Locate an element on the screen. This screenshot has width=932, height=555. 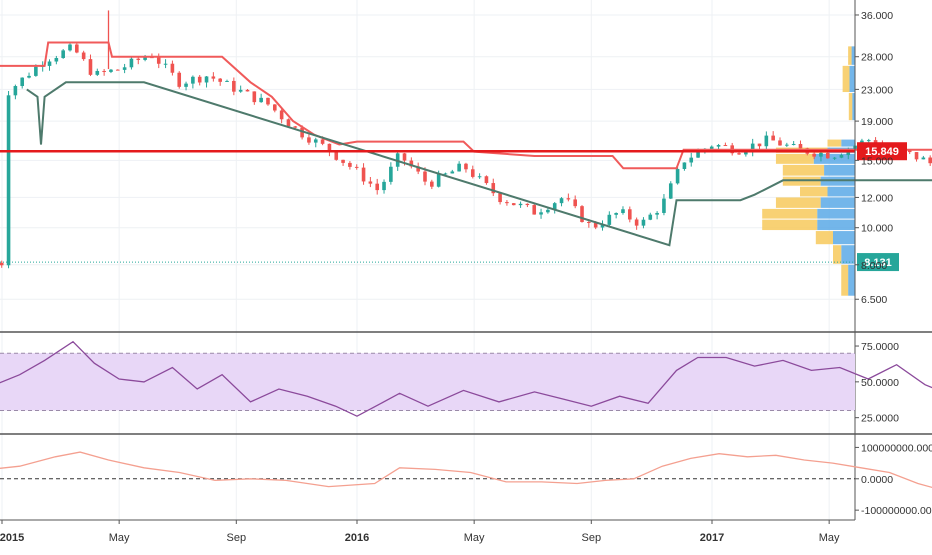
rsi-axis-tick-label: 50.0000 is located at coordinates (880, 383).